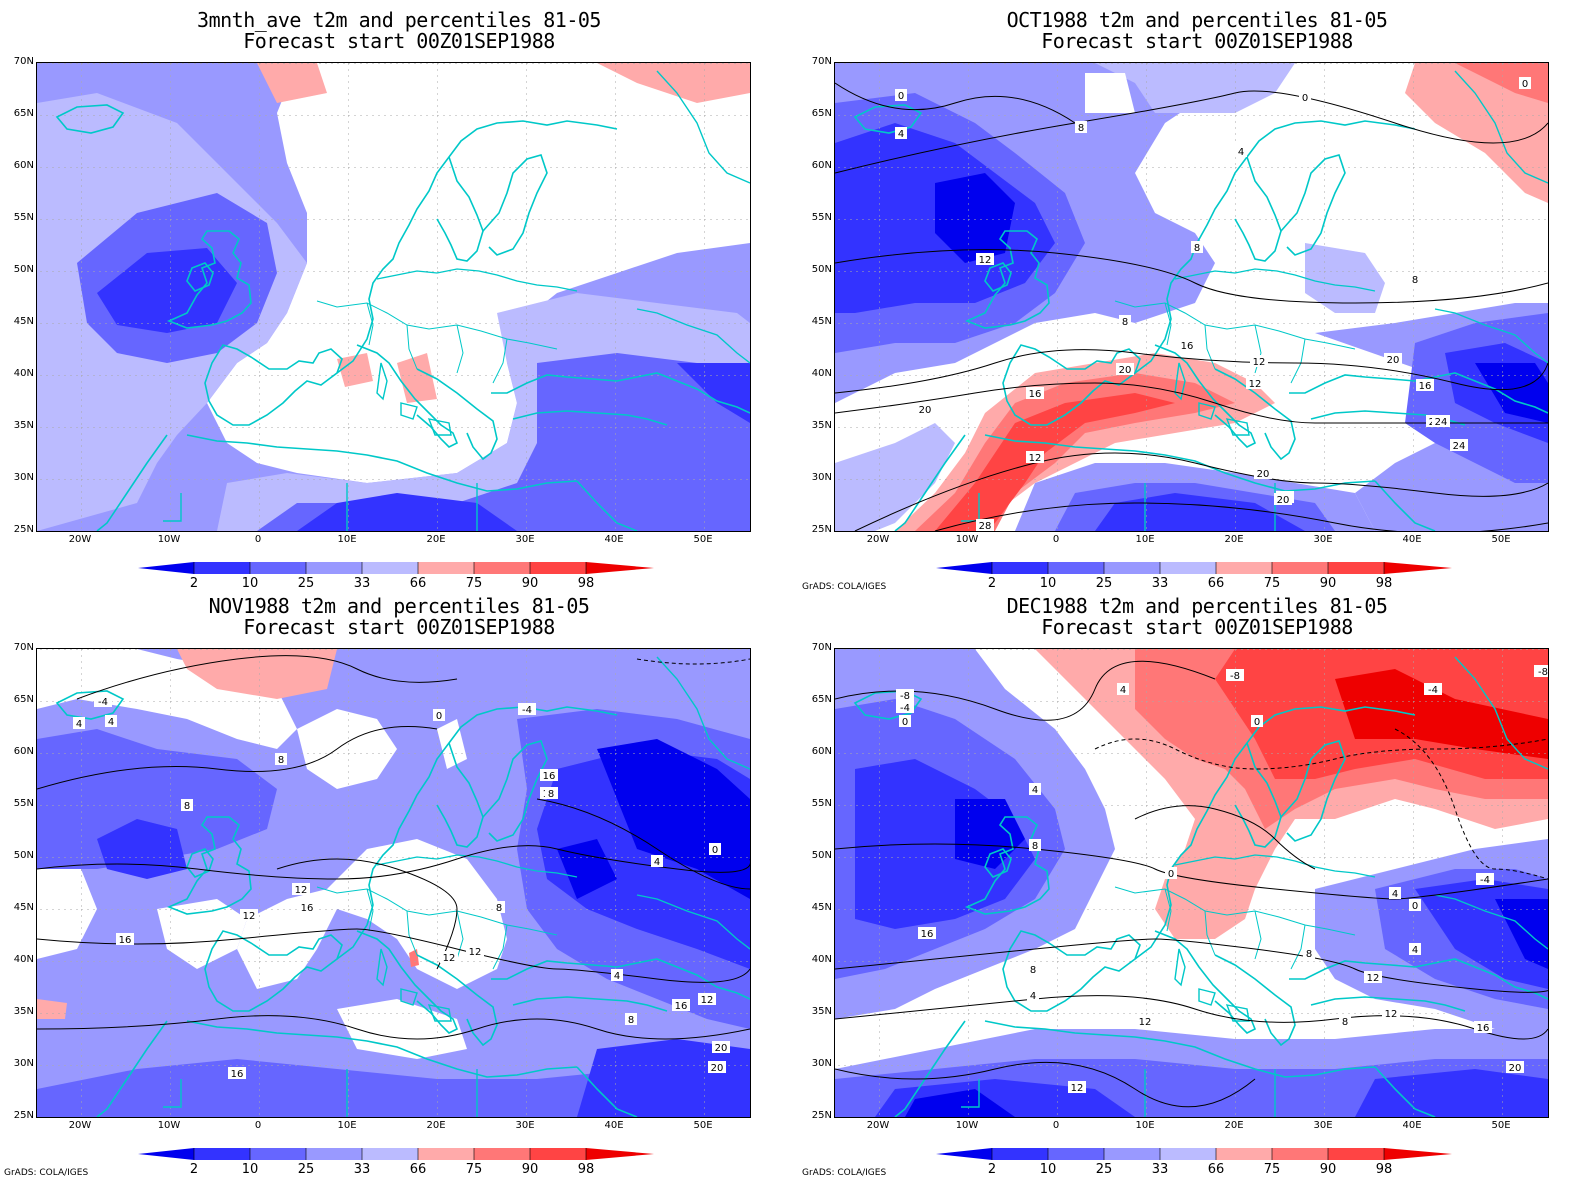  What do you see at coordinates (399, 606) in the screenshot?
I see `panel-title: NOV1988 t2m and percentiles 81-05` at bounding box center [399, 606].